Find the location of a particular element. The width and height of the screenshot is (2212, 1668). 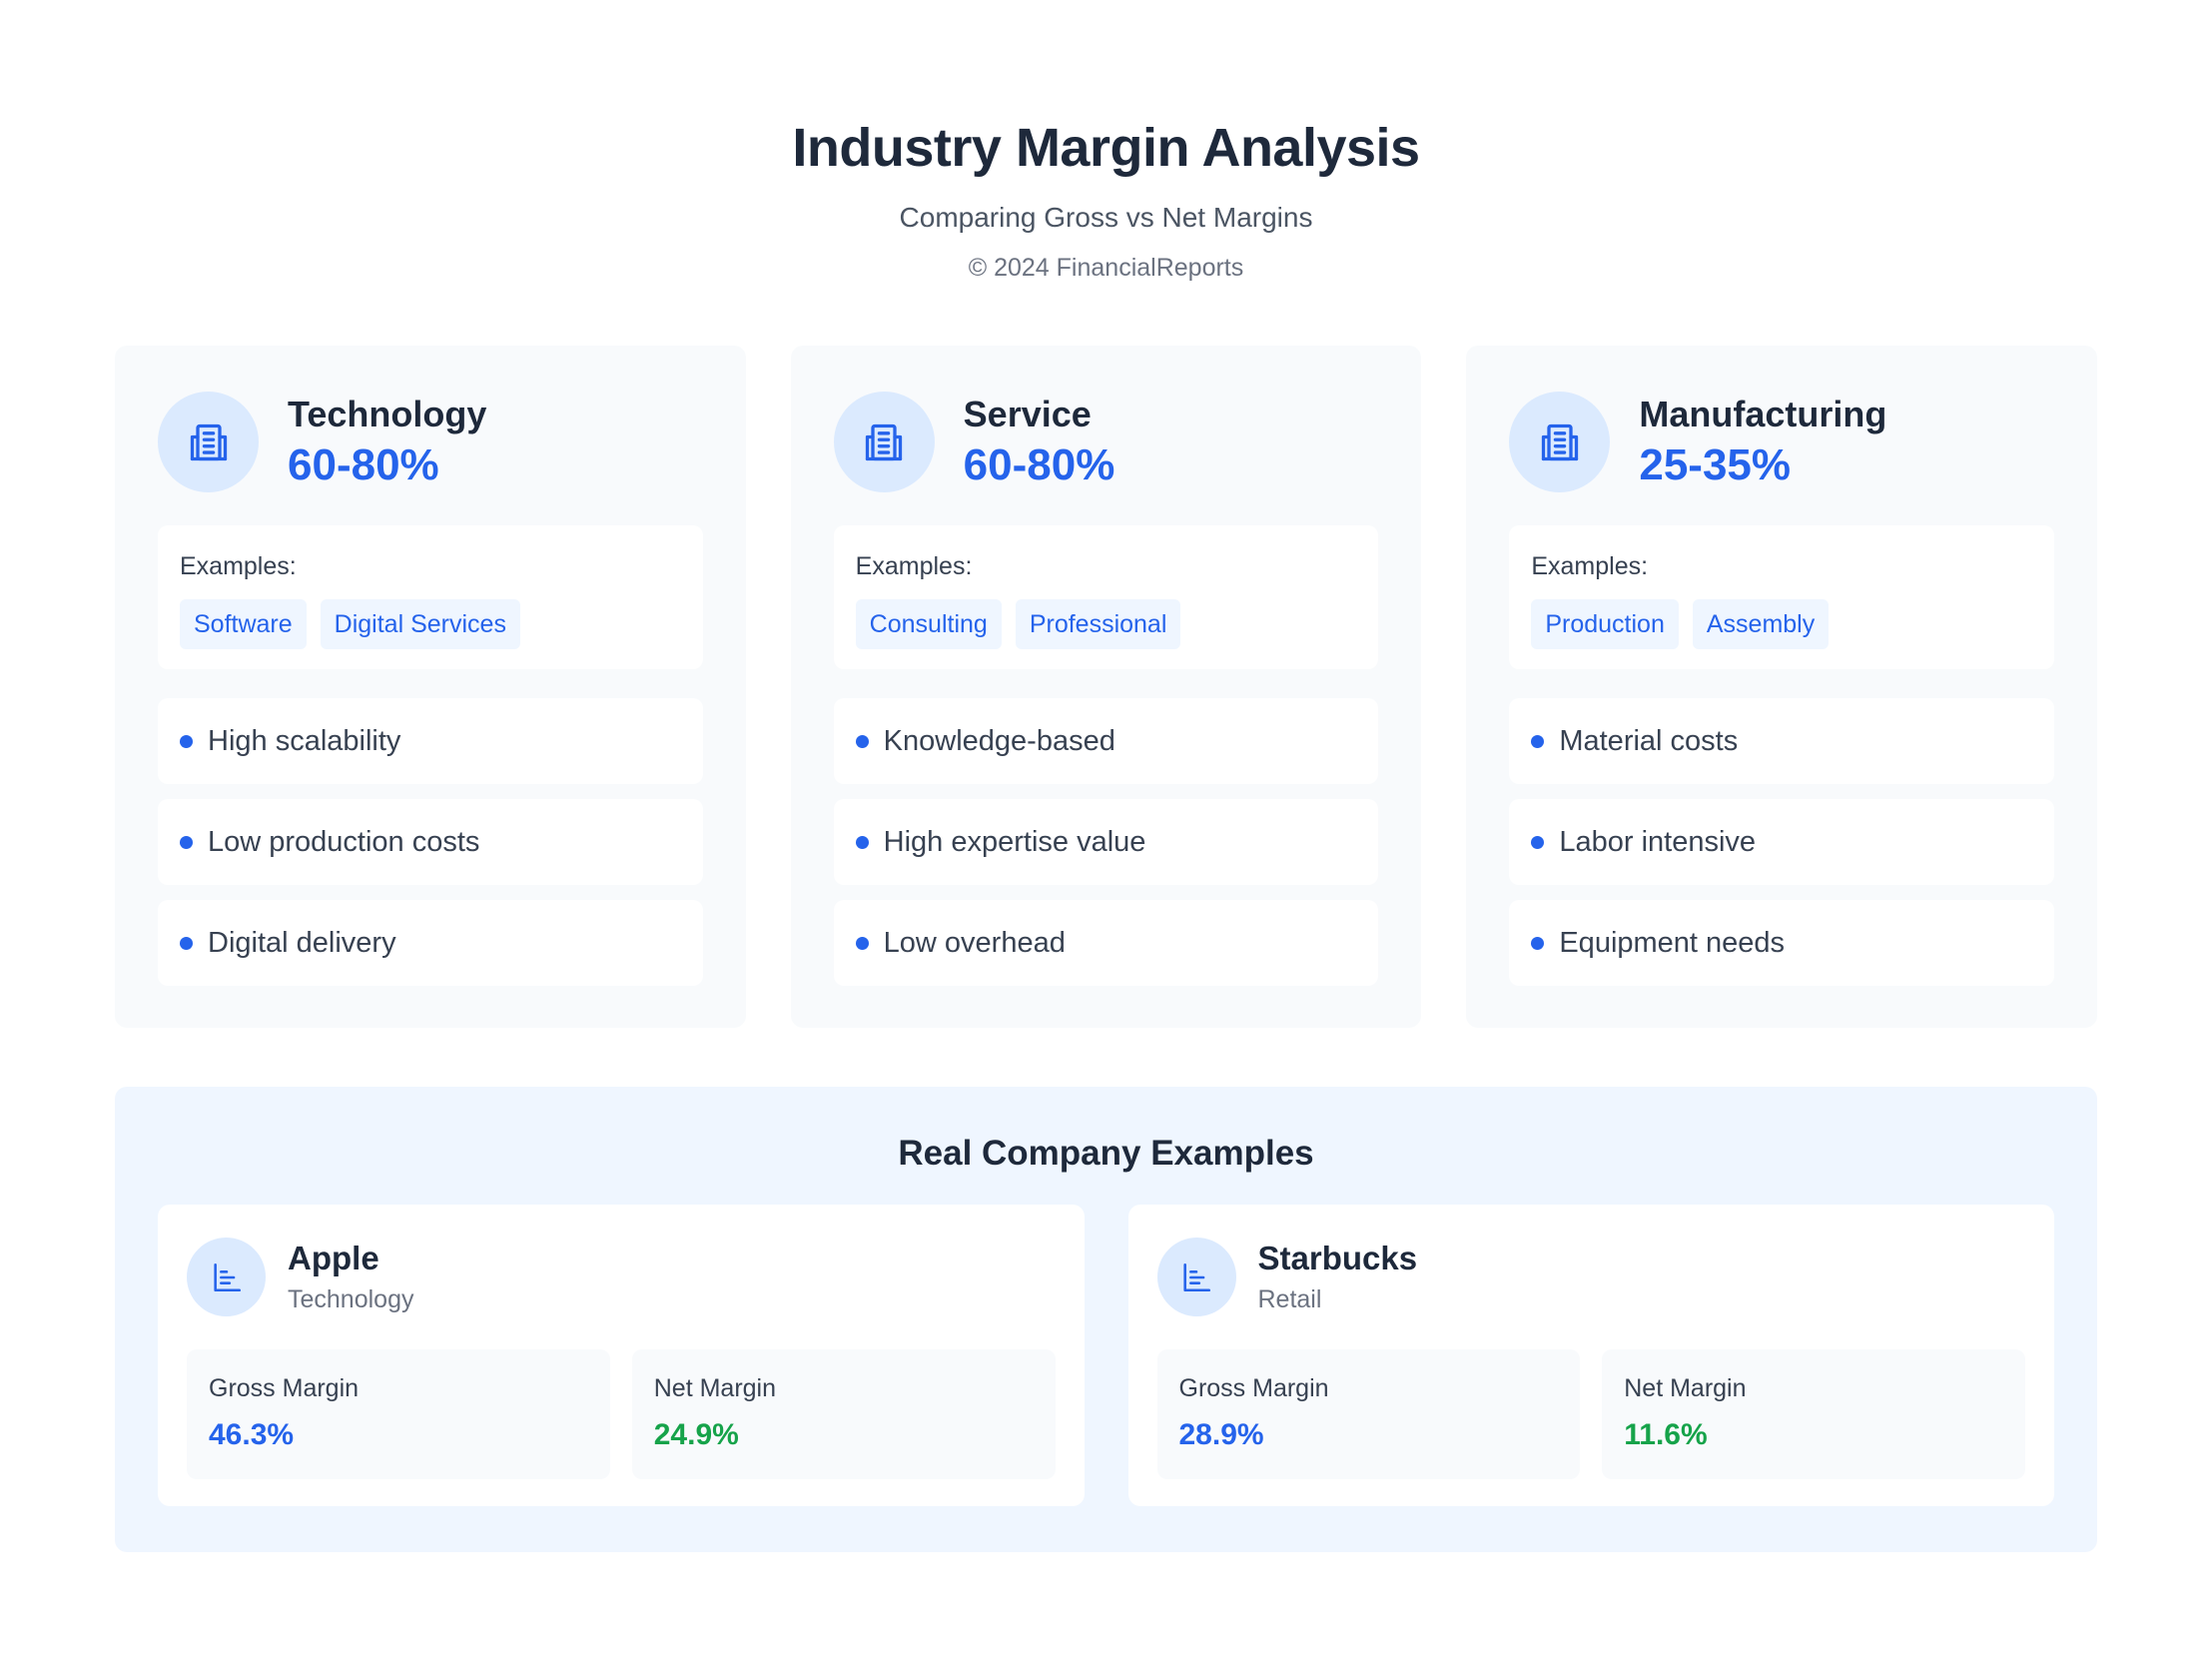

company-name: Starbucks is located at coordinates (1337, 1257).